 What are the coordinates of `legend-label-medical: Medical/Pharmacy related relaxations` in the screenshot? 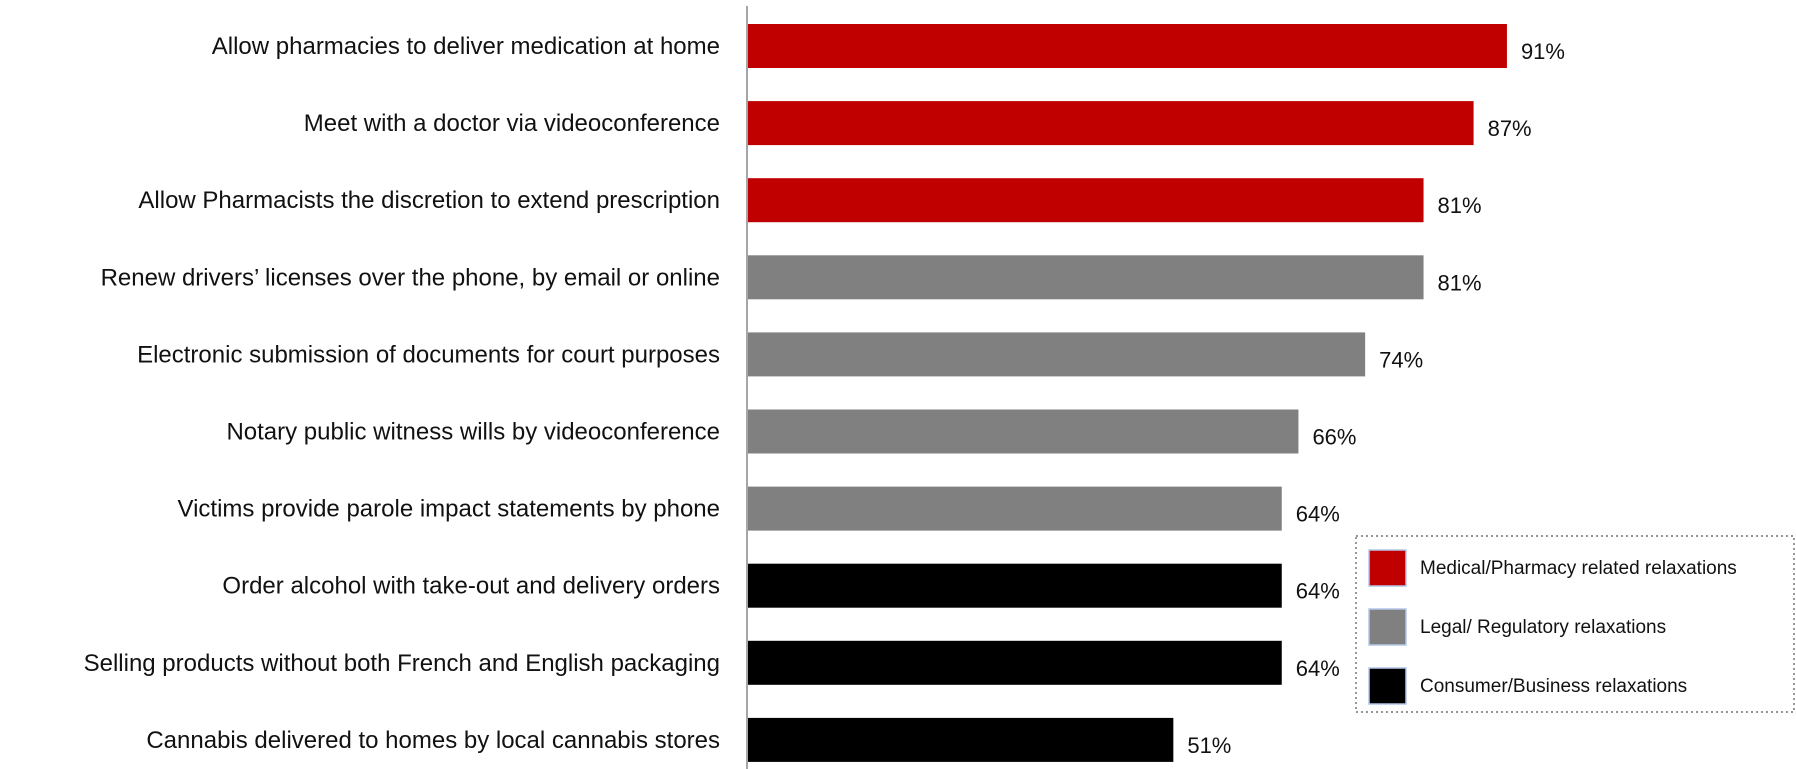 It's located at (1578, 568).